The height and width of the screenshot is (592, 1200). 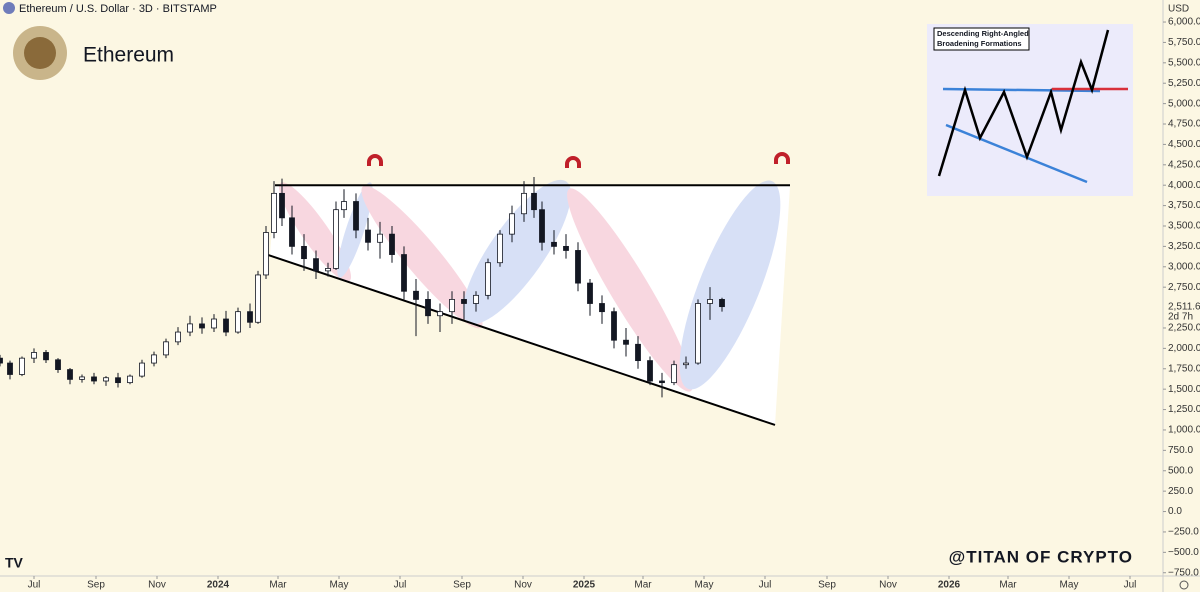 What do you see at coordinates (643, 585) in the screenshot?
I see `x-tick-label: Mar` at bounding box center [643, 585].